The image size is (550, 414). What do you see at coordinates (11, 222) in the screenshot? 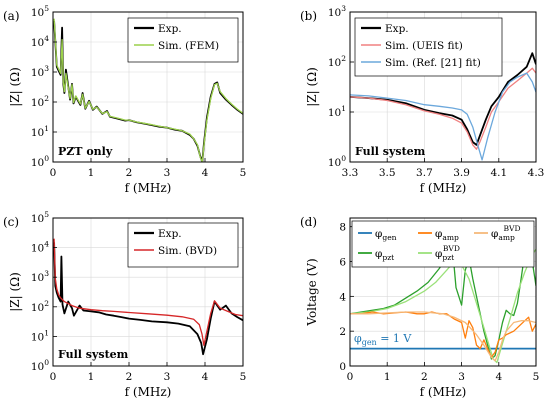
I see `panel-label: (c)` at bounding box center [11, 222].